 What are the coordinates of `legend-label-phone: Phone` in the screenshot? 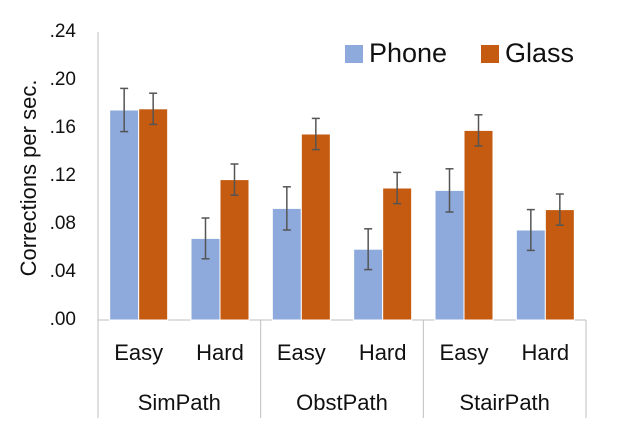 It's located at (408, 53).